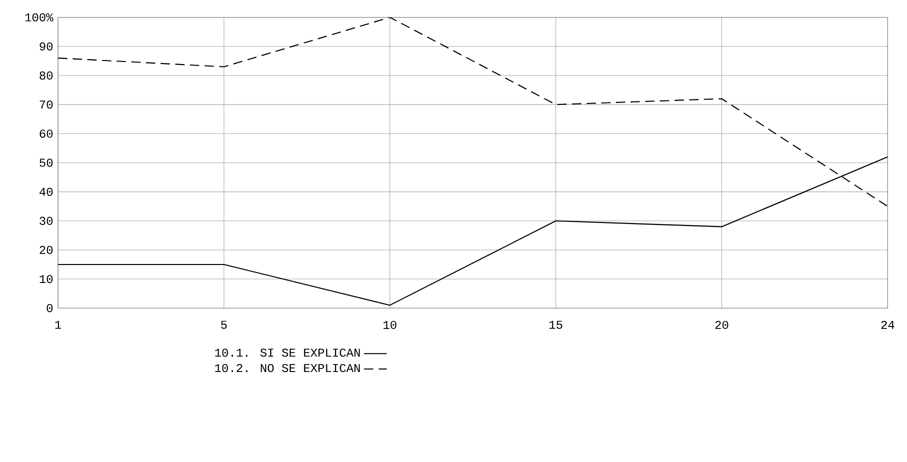 This screenshot has width=907, height=462. Describe the element at coordinates (46, 250) in the screenshot. I see `y-tick-label: 20` at that location.